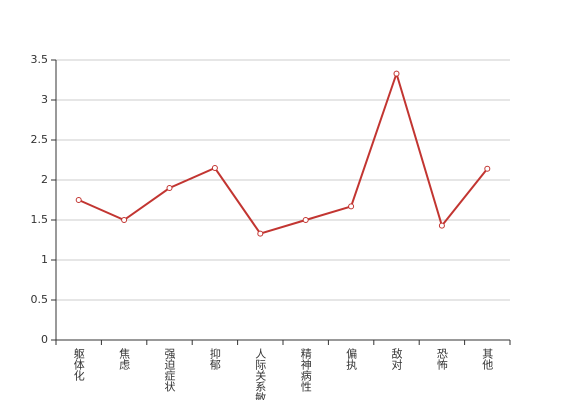 Image resolution: width=567 pixels, height=400 pixels. What do you see at coordinates (44, 99) in the screenshot?
I see `y-tick-label: 3` at bounding box center [44, 99].